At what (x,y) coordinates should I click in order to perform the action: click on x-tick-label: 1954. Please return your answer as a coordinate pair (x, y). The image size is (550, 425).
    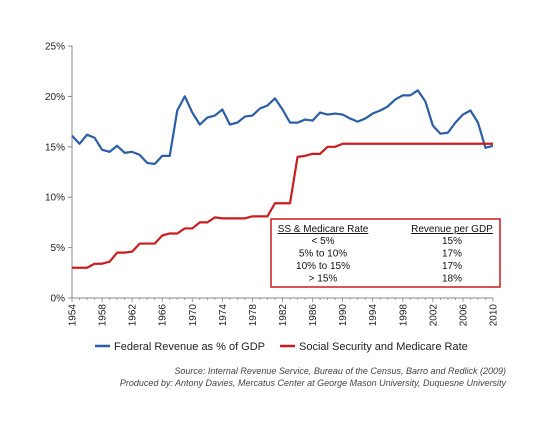
    Looking at the image, I should click on (73, 315).